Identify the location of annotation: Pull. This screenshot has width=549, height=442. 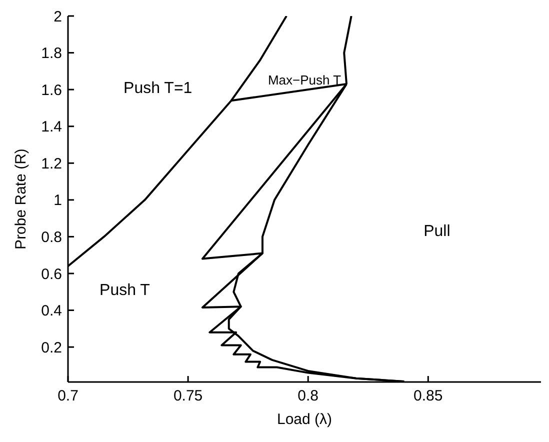
(437, 231).